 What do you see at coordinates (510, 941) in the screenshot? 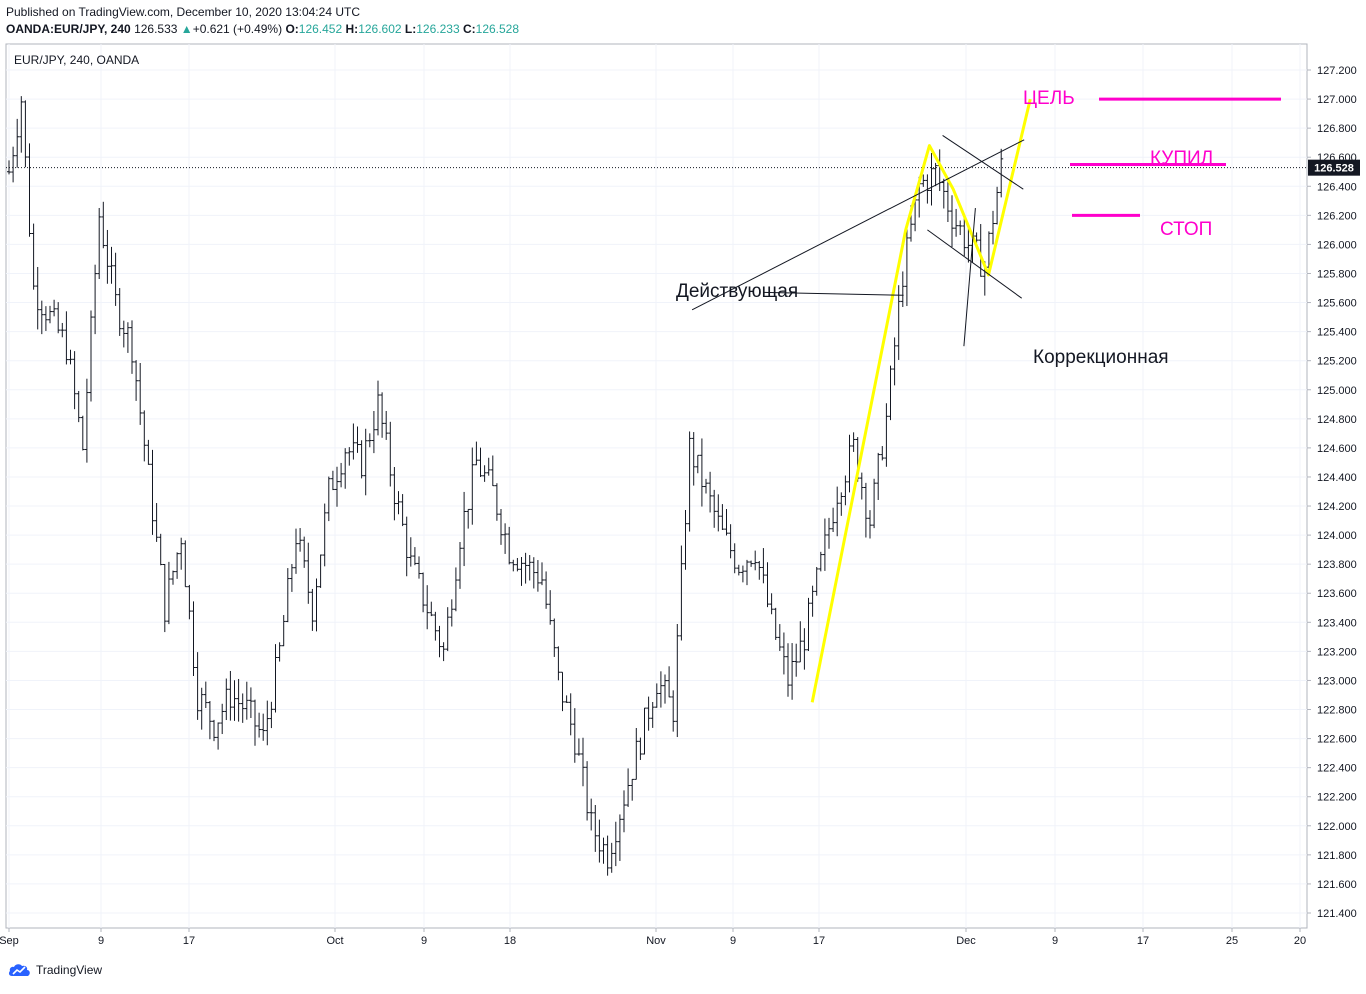
I see `x-tick-label: 18` at bounding box center [510, 941].